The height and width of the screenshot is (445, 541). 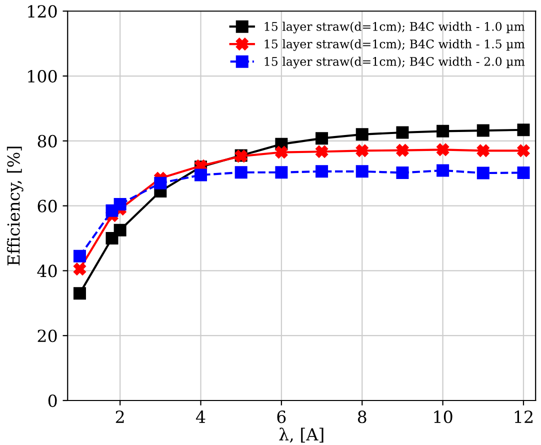 What do you see at coordinates (362, 417) in the screenshot?
I see `x-tick-label: 8` at bounding box center [362, 417].